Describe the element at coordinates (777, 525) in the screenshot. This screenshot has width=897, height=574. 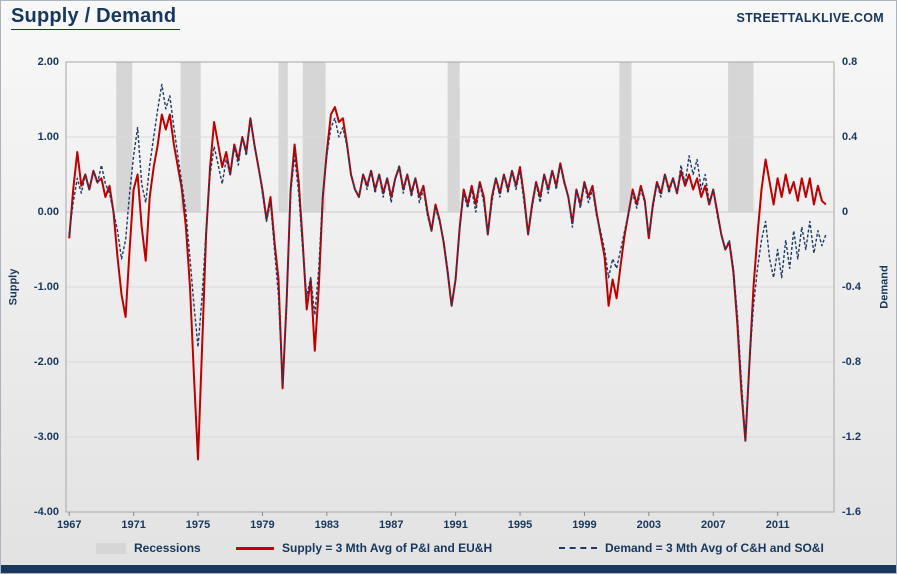
I see `x-tick-label: 2011` at that location.